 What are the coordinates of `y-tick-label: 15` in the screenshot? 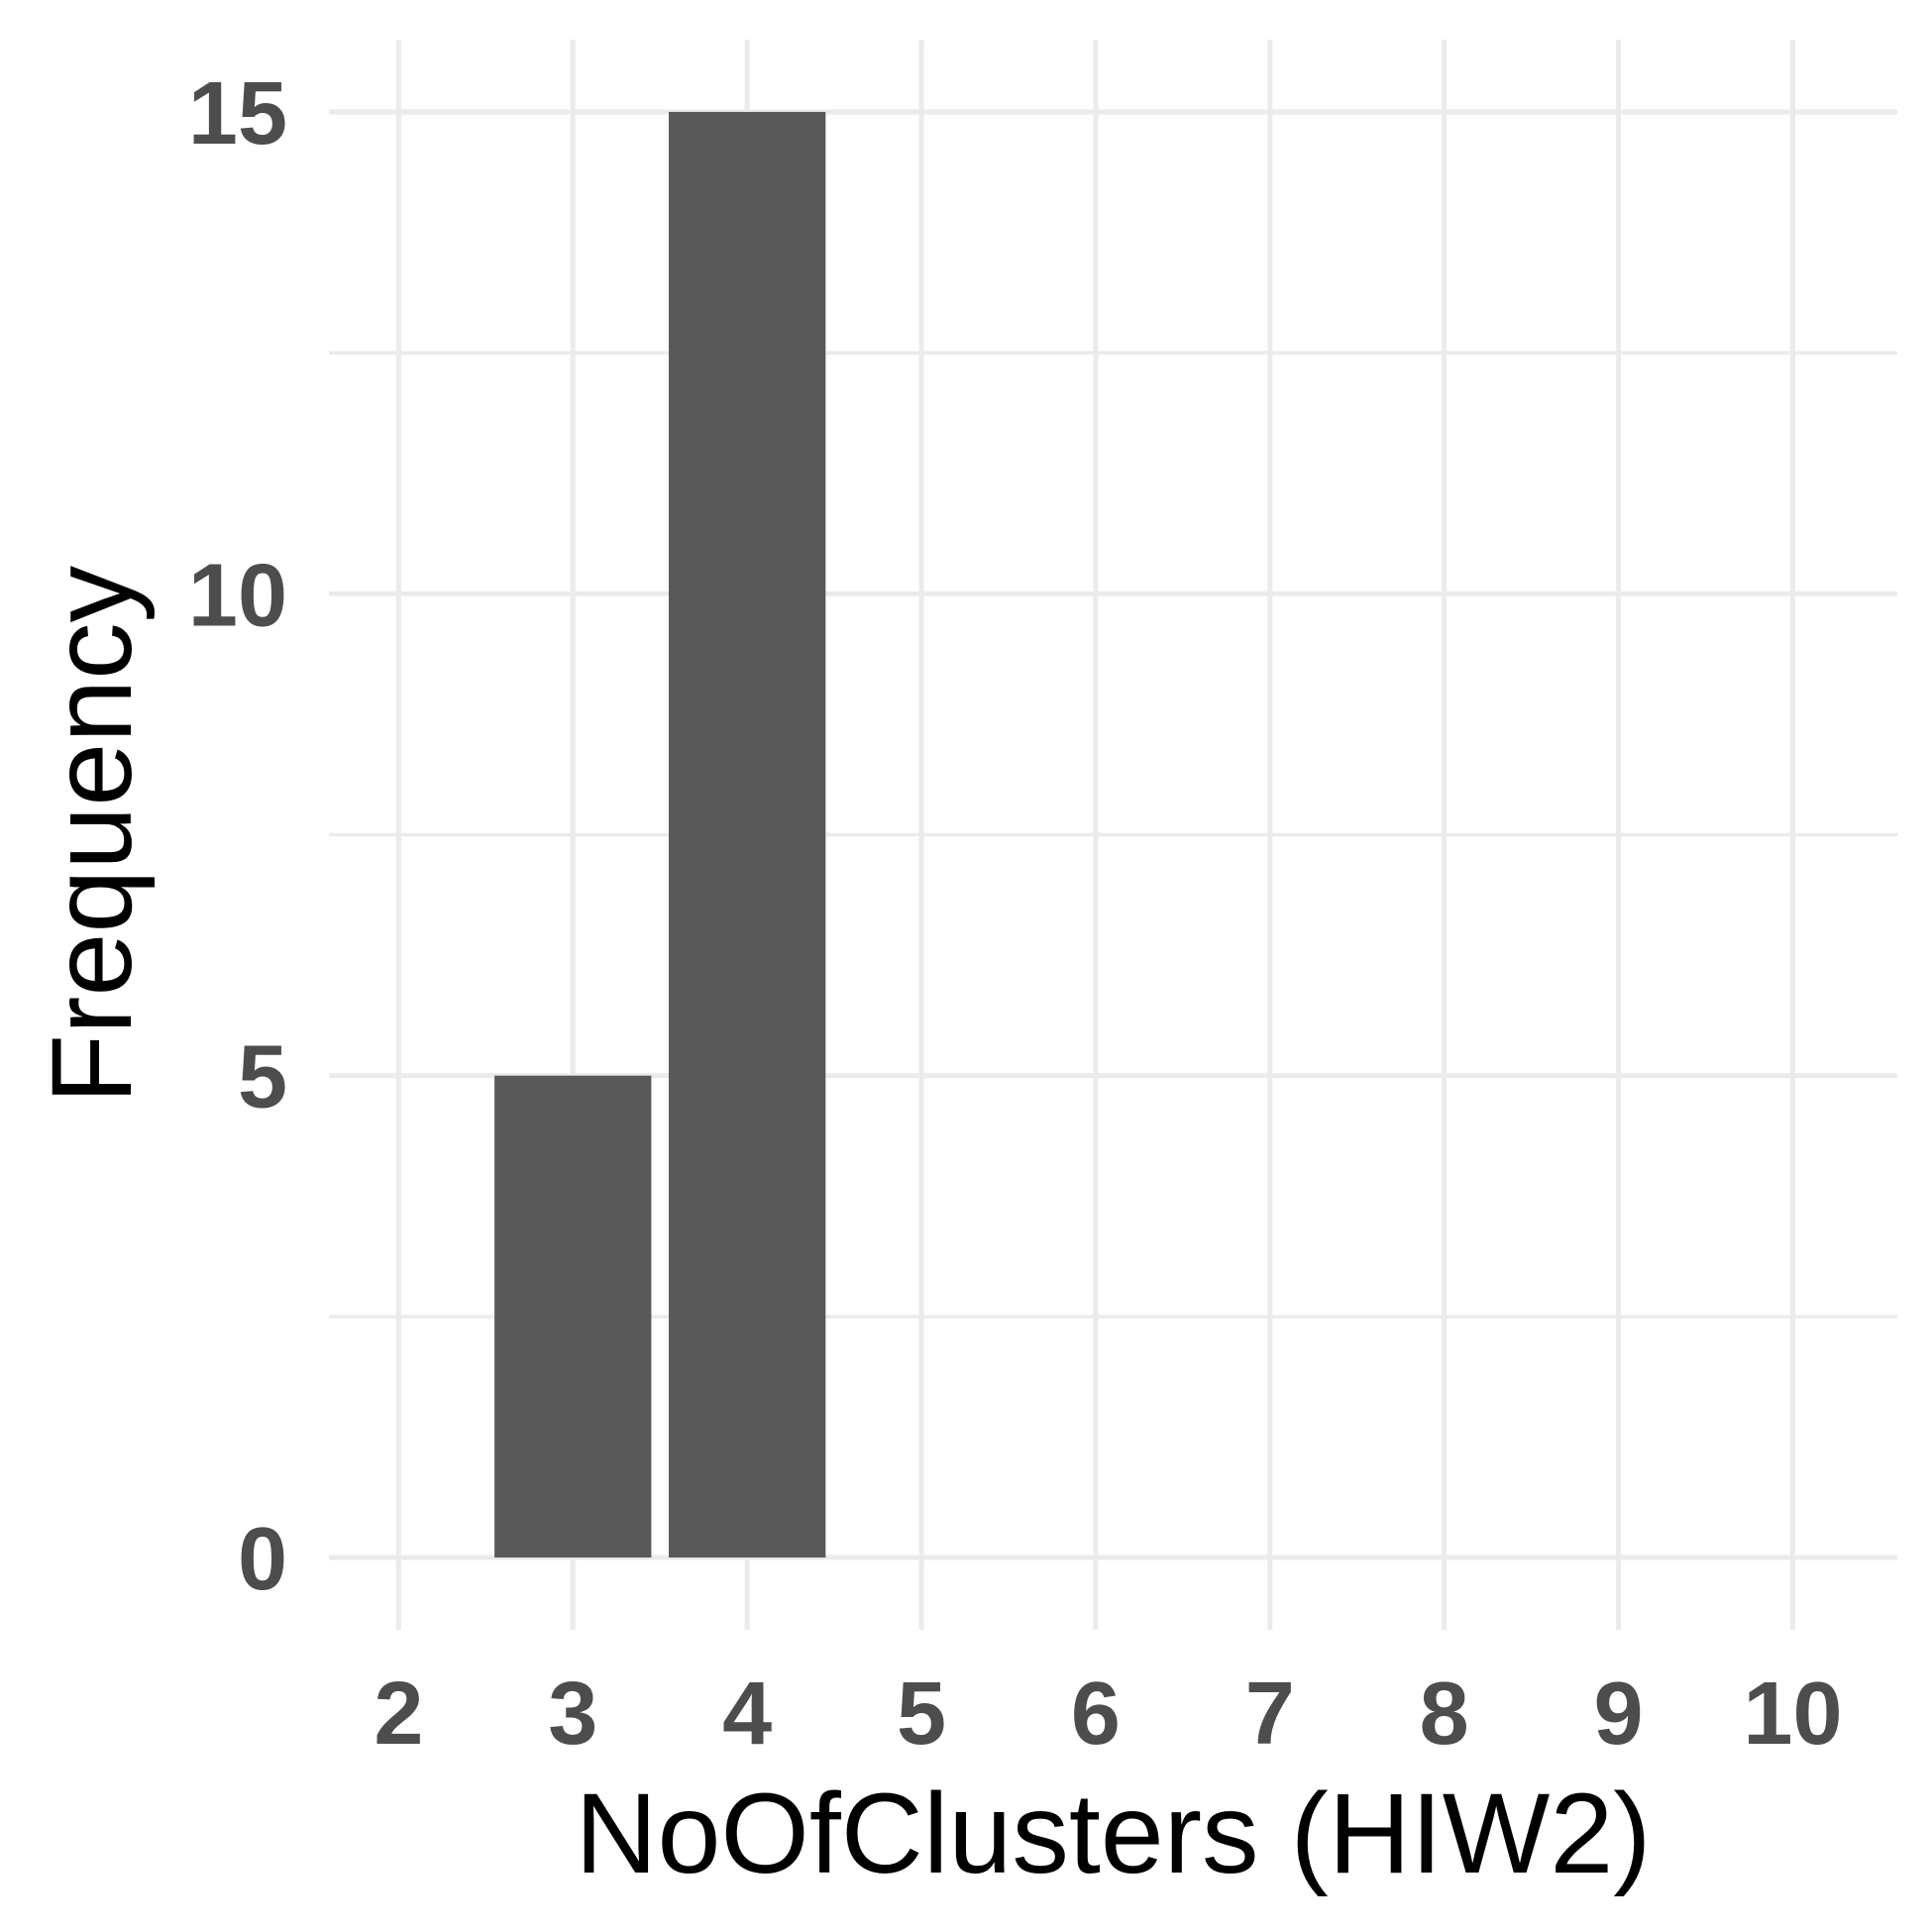 It's located at (237, 113).